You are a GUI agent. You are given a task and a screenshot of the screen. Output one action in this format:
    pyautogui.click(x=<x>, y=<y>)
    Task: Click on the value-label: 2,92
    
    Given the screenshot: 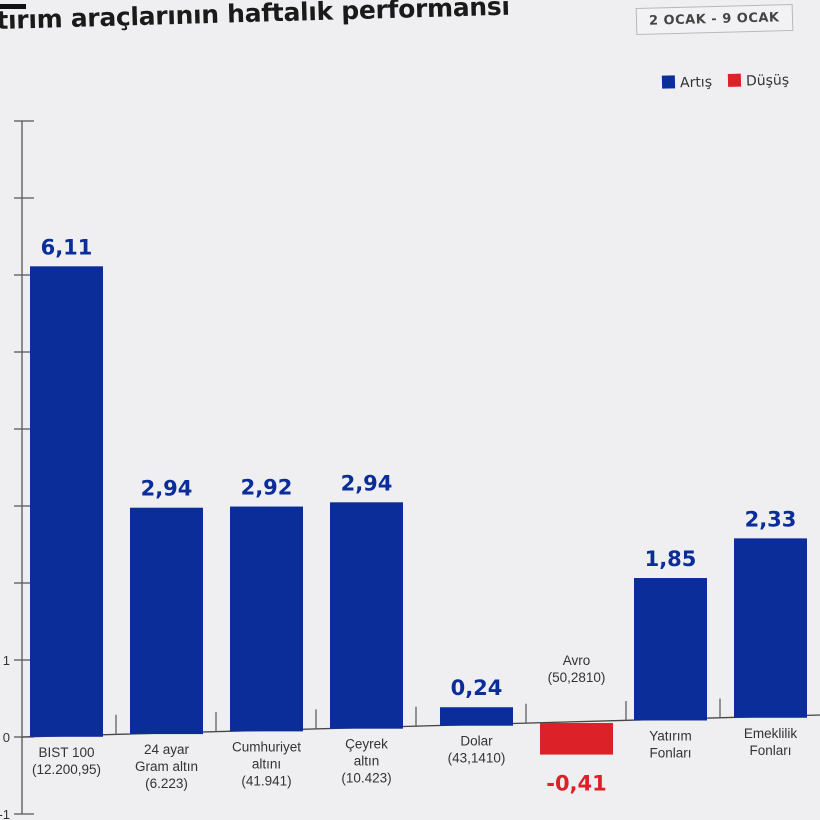 What is the action you would take?
    pyautogui.click(x=267, y=488)
    